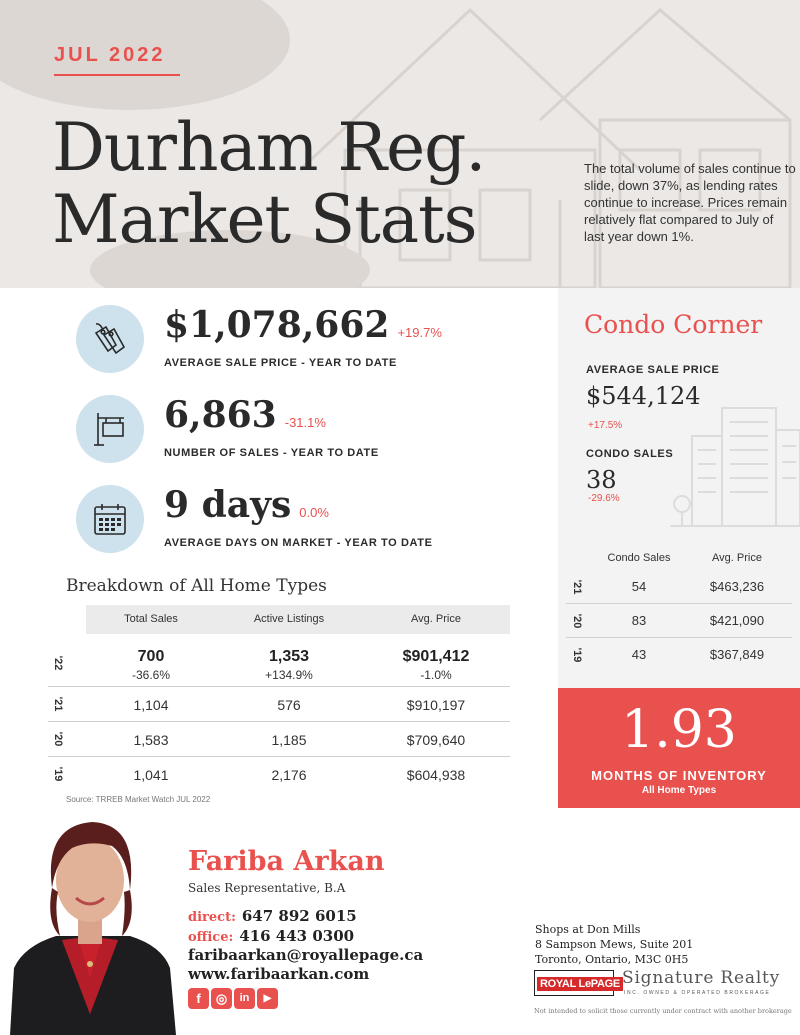  What do you see at coordinates (90, 926) in the screenshot?
I see `agent-photo` at bounding box center [90, 926].